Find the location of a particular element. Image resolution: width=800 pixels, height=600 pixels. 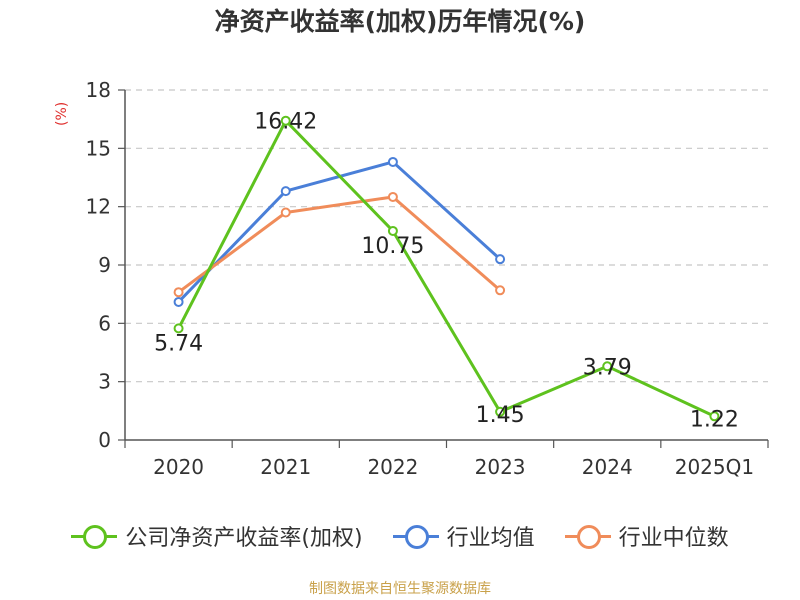

x-tick-label: 2025Q1 is located at coordinates (714, 467).